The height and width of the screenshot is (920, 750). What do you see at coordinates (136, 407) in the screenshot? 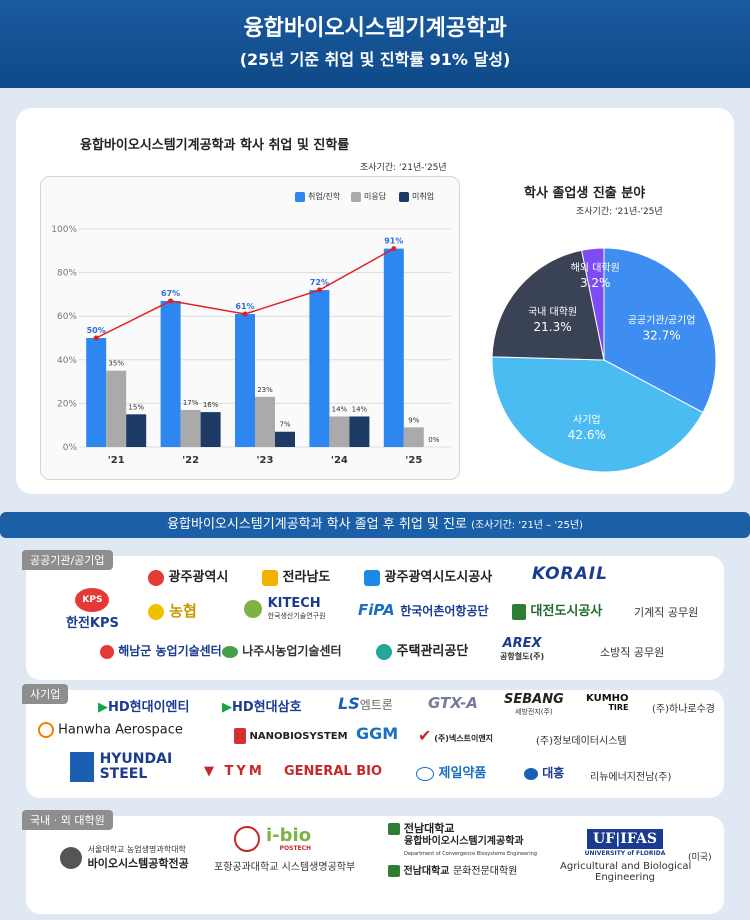
I see `data-label: 15%` at bounding box center [136, 407].